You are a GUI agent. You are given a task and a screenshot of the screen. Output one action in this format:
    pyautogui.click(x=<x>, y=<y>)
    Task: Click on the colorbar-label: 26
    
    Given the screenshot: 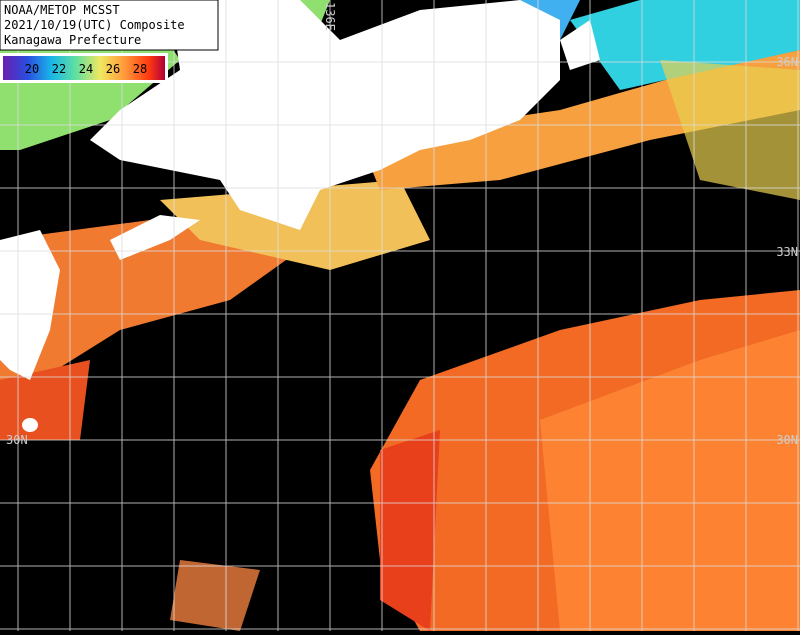 What is the action you would take?
    pyautogui.click(x=113, y=69)
    